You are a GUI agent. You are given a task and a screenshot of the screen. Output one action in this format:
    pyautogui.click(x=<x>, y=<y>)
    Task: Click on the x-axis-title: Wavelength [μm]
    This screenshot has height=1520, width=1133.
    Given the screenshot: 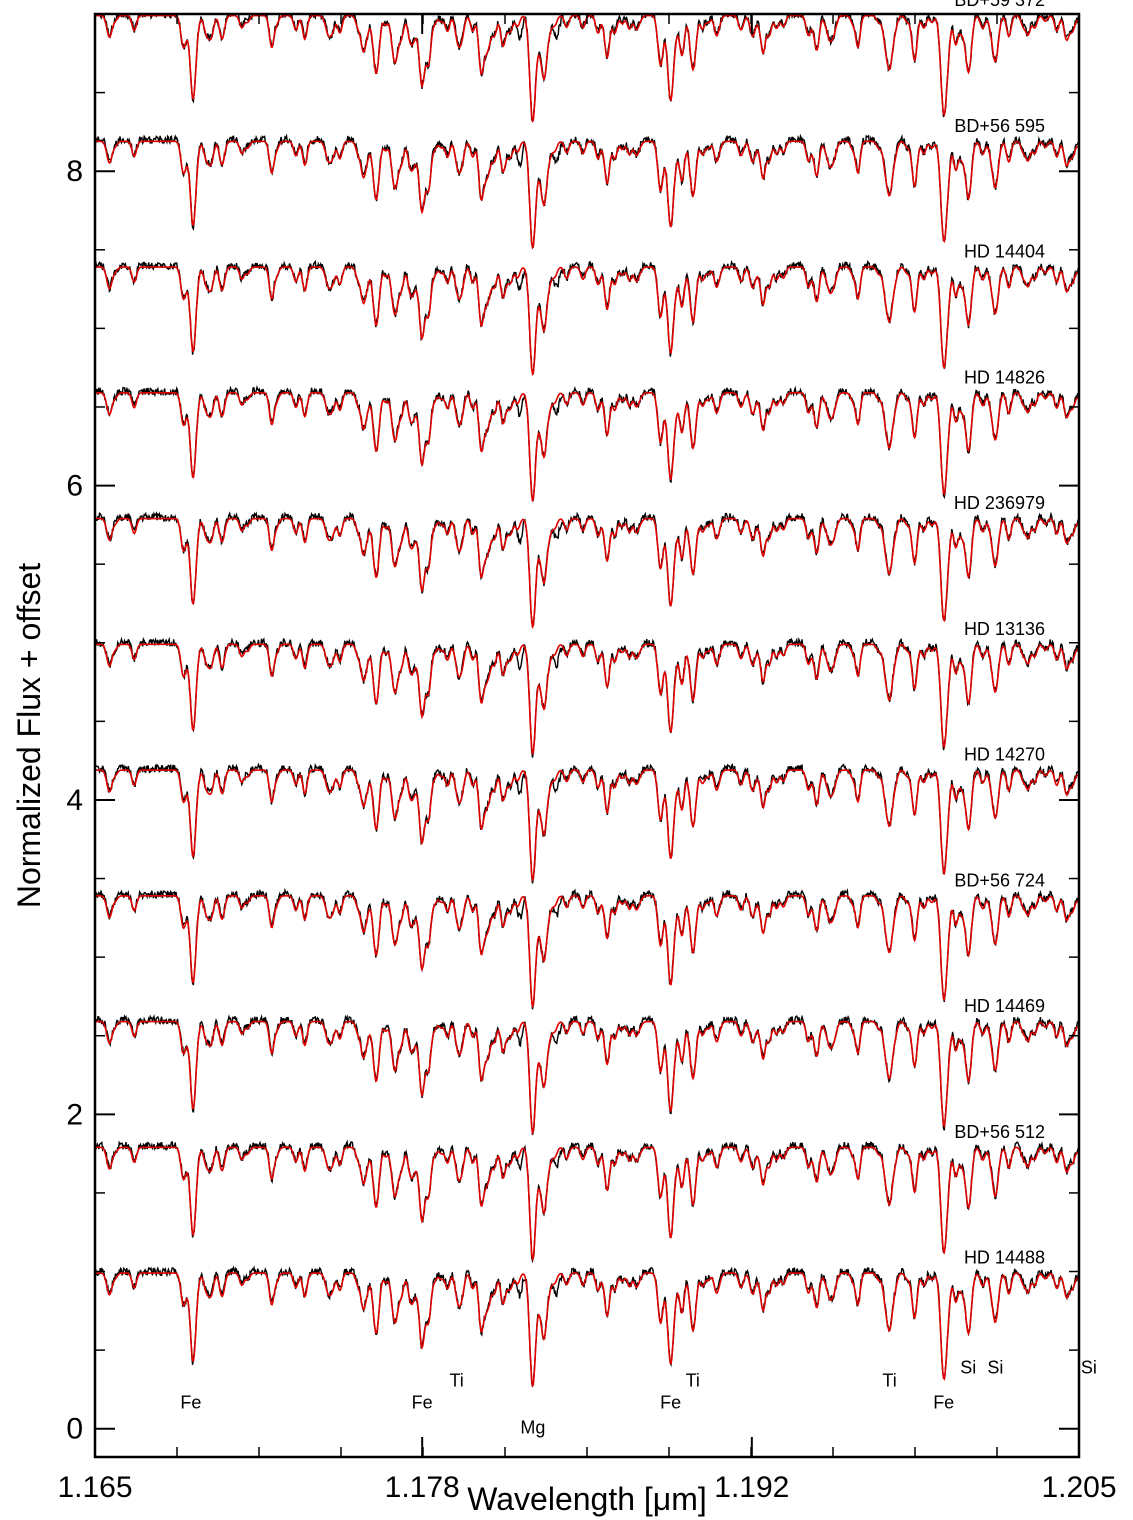 What is the action you would take?
    pyautogui.click(x=587, y=1499)
    